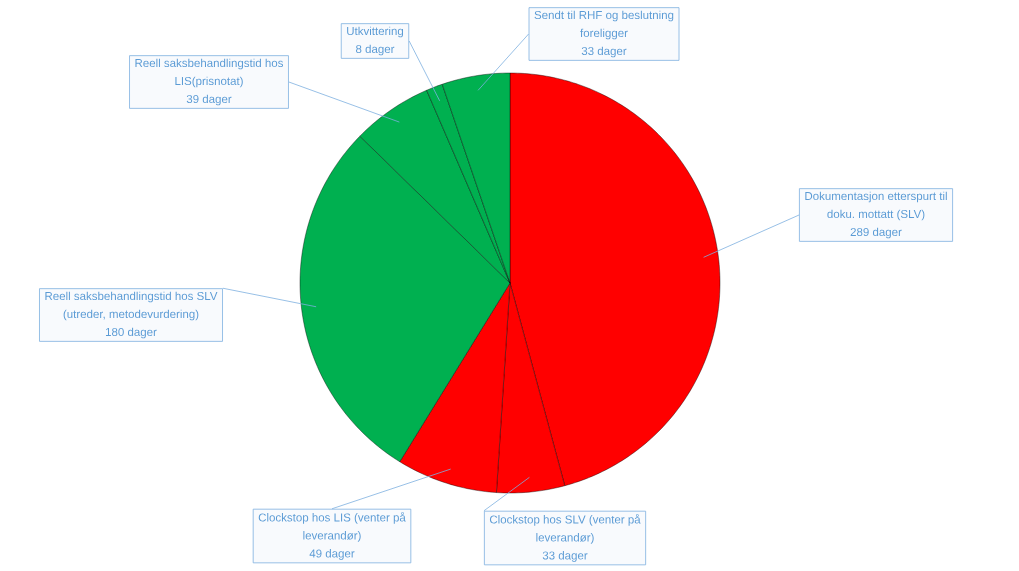 The height and width of the screenshot is (571, 1019). I want to click on slice-label: Clockstop hos SLV (venter på leverandør), so click(565, 529).